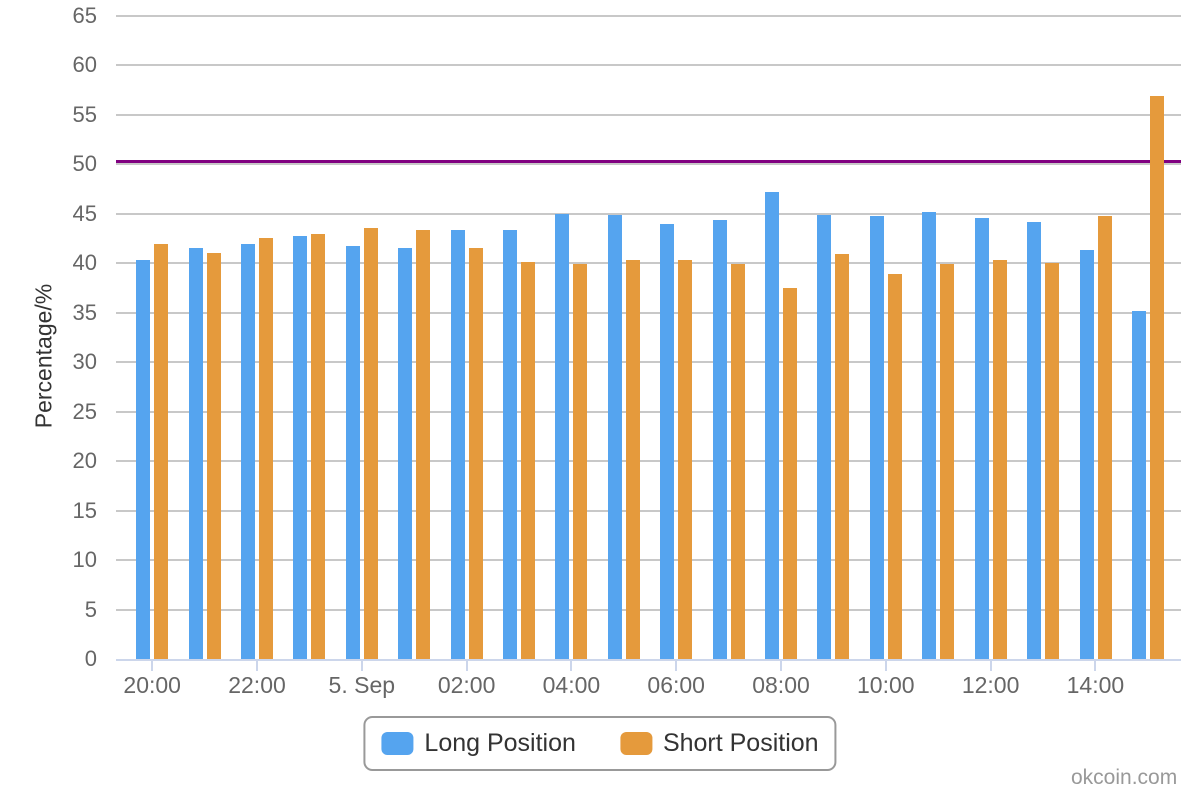  I want to click on legend-swatch-long-position, so click(397, 743).